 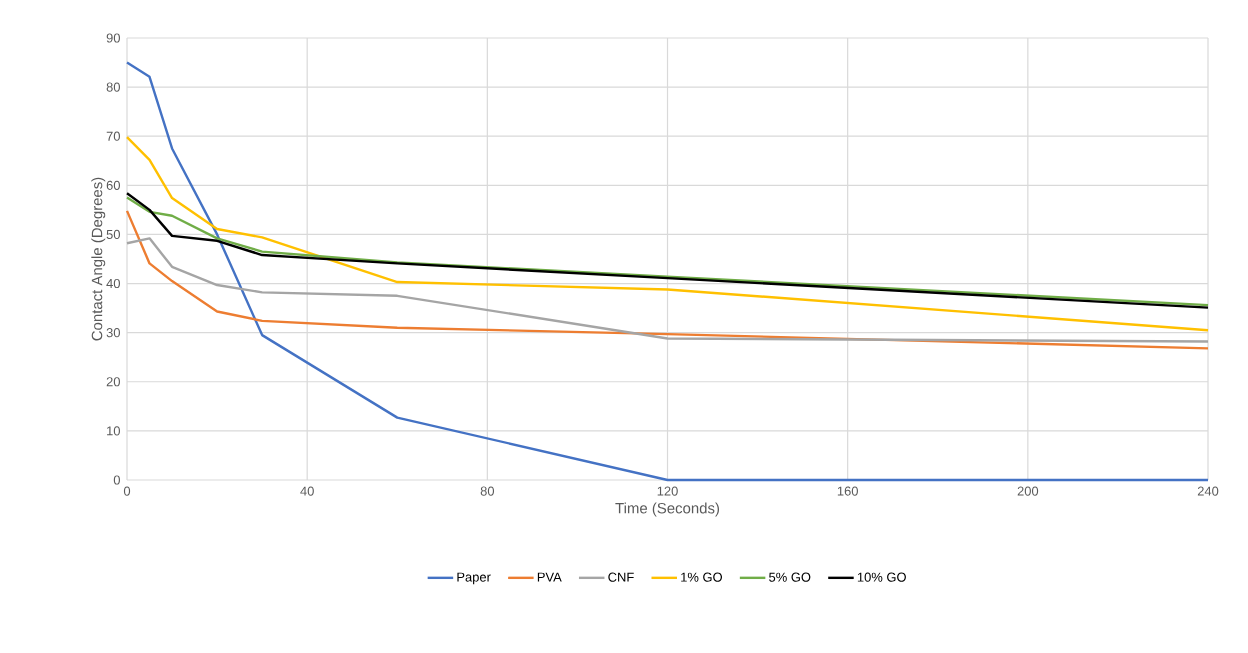 What do you see at coordinates (127, 491) in the screenshot?
I see `x-tick-label: 0` at bounding box center [127, 491].